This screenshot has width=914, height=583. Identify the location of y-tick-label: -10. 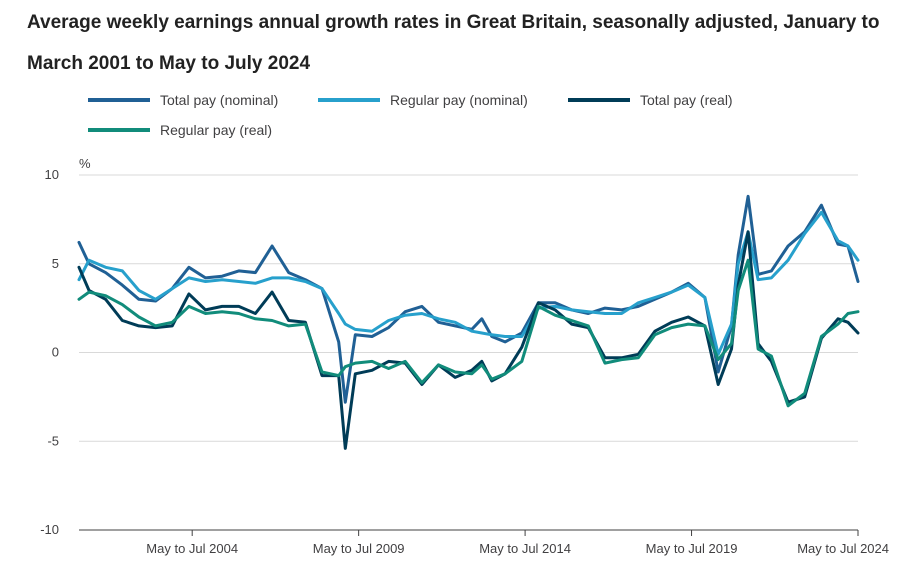
(49, 529).